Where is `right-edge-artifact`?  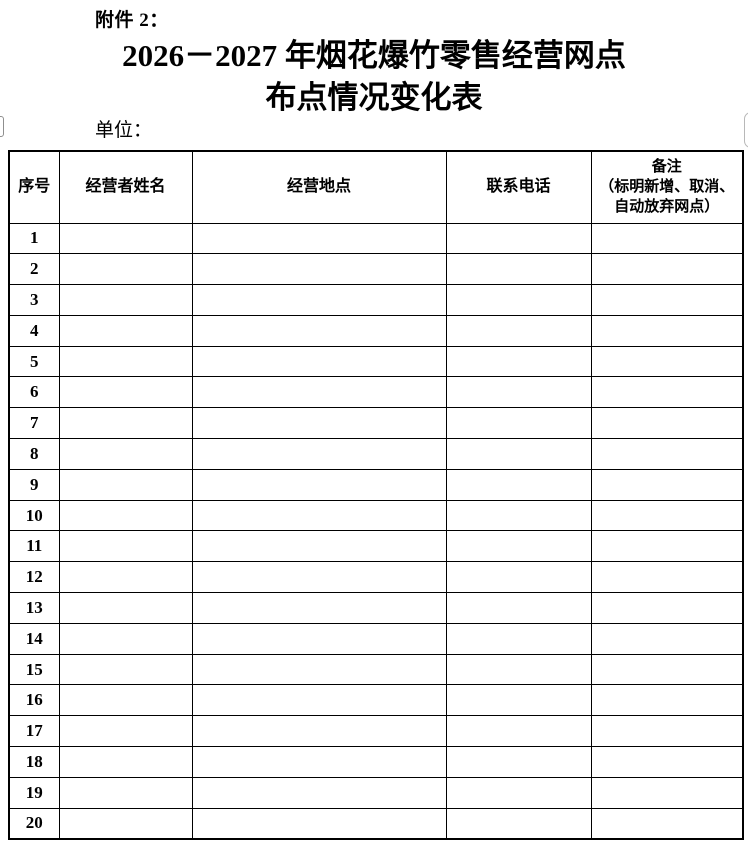 right-edge-artifact is located at coordinates (746, 130).